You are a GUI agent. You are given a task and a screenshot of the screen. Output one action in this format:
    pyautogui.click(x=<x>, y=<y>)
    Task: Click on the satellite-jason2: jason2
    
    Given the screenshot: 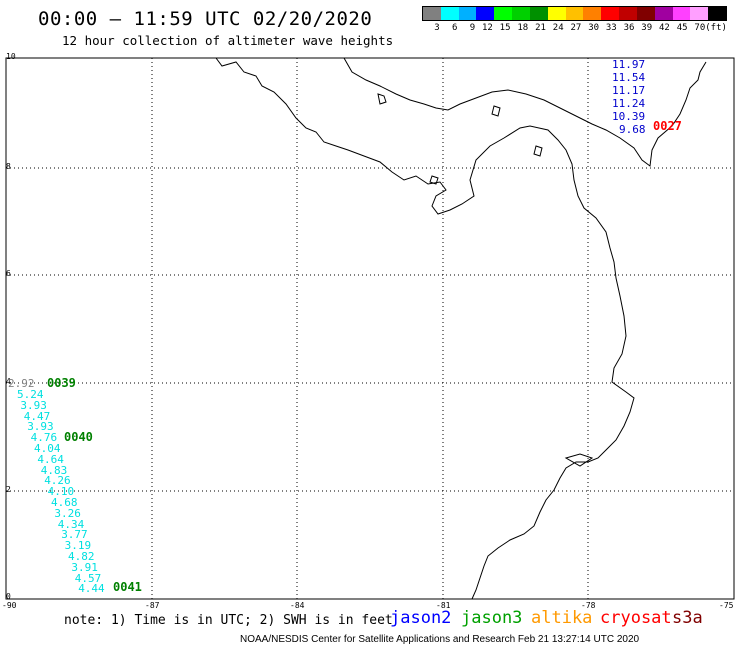 What is the action you would take?
    pyautogui.click(x=421, y=618)
    